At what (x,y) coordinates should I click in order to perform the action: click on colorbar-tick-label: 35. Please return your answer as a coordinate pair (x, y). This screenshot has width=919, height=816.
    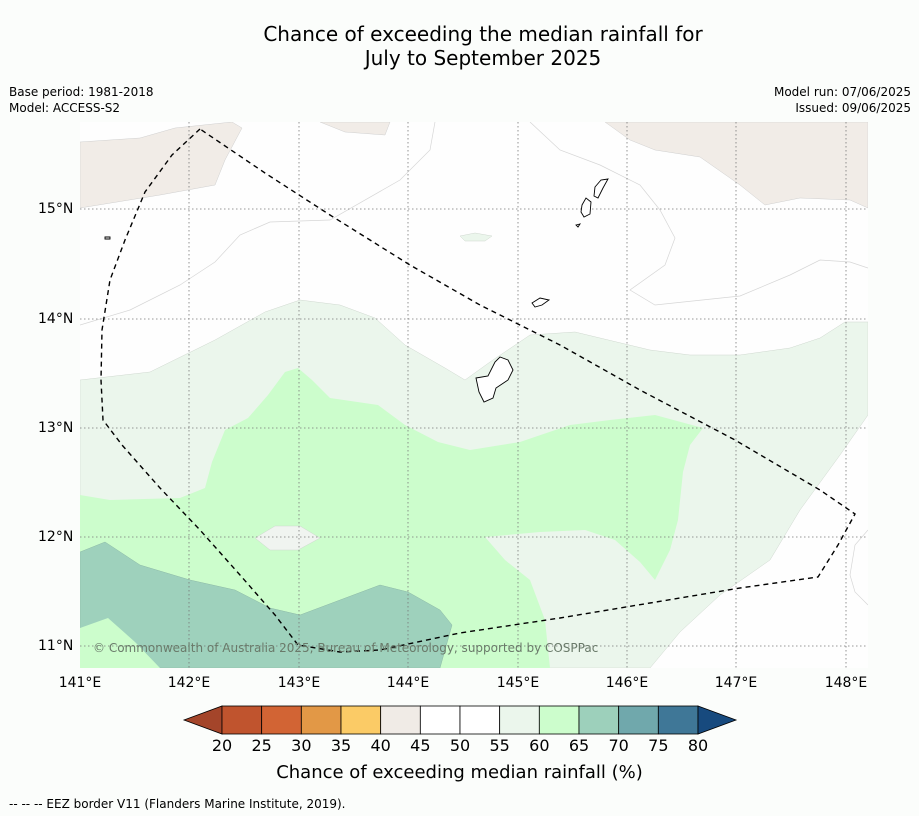
    Looking at the image, I should click on (341, 745).